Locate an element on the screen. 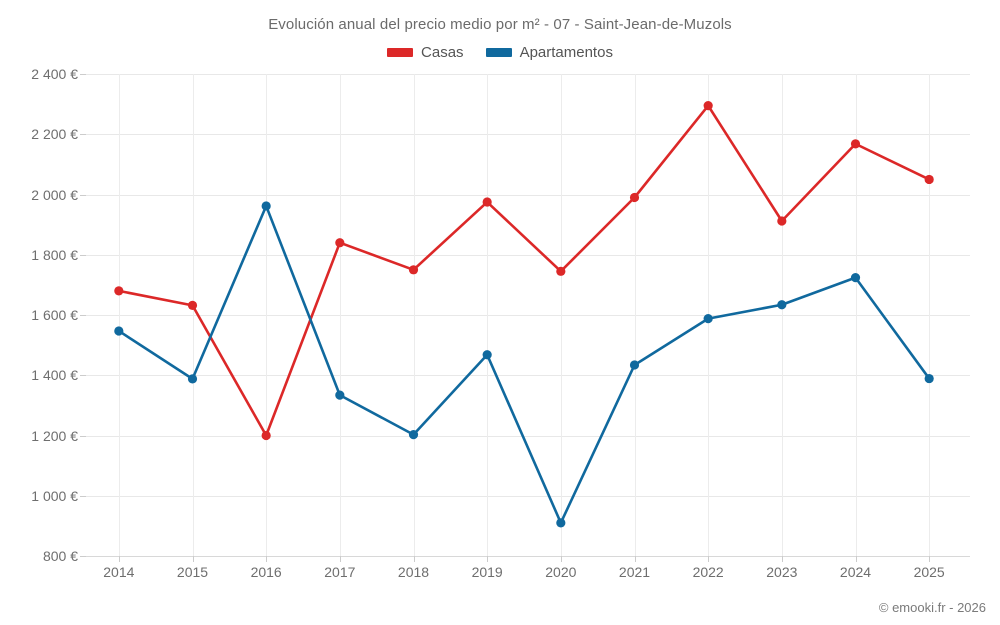  x-axis-tick-label: 2022 is located at coordinates (708, 572).